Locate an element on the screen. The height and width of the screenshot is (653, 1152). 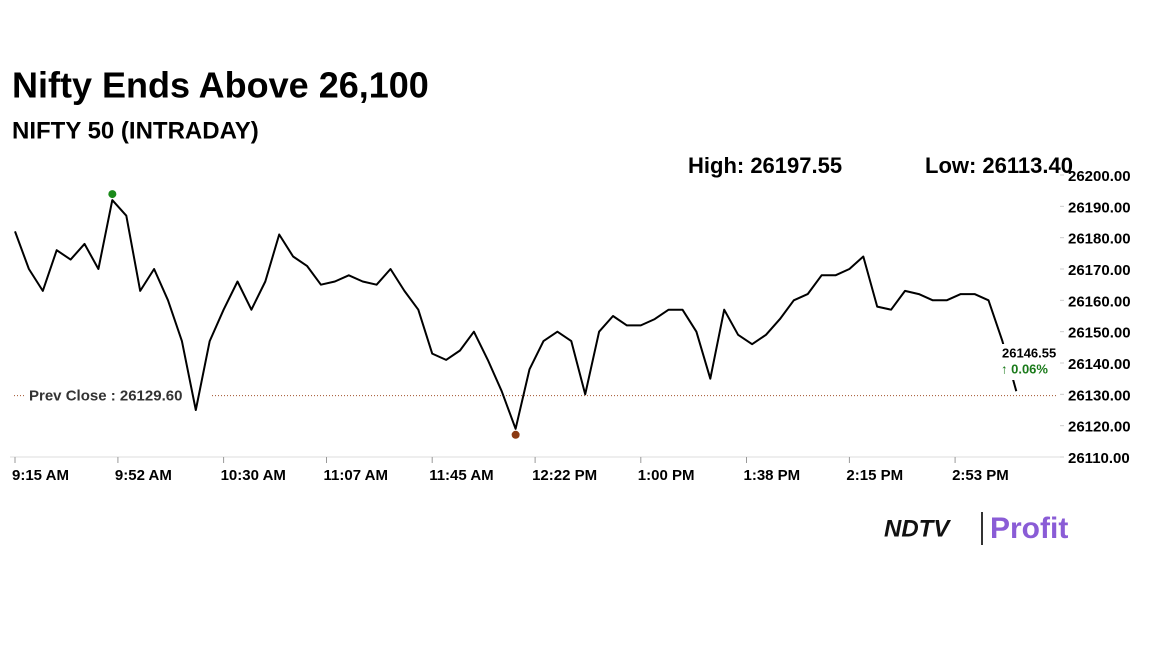
y-tick-label: 26200.00 is located at coordinates (1099, 176).